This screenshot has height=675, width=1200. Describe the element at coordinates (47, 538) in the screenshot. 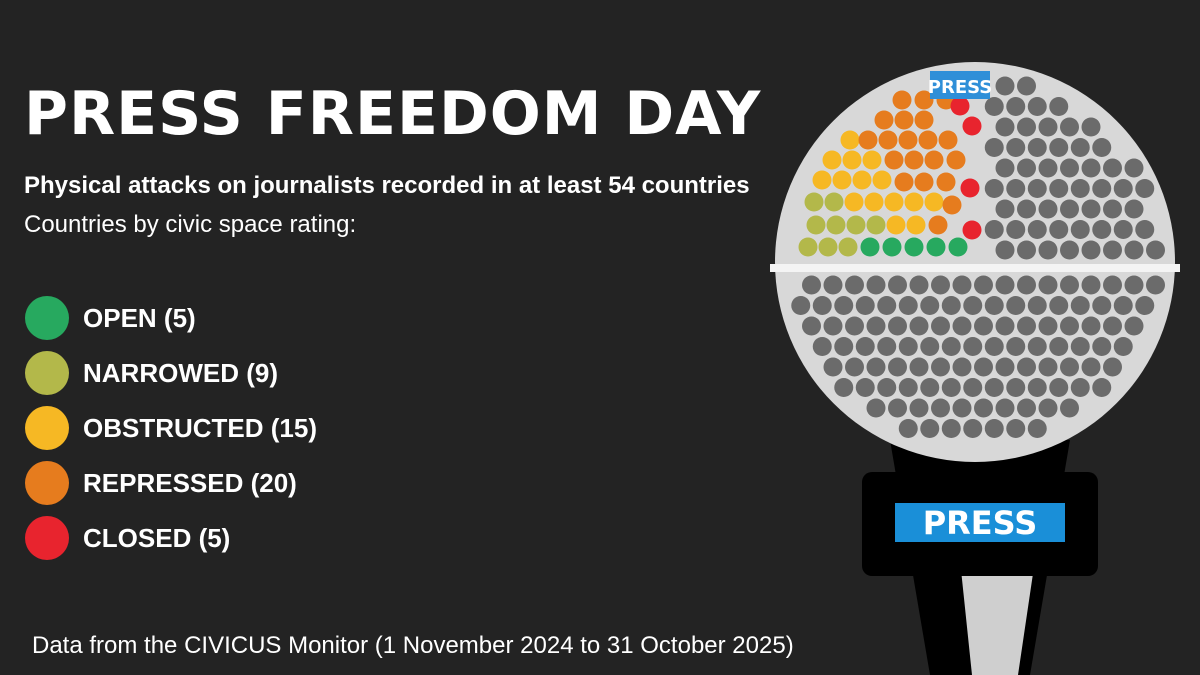

I see `closed-dot-icon` at that location.